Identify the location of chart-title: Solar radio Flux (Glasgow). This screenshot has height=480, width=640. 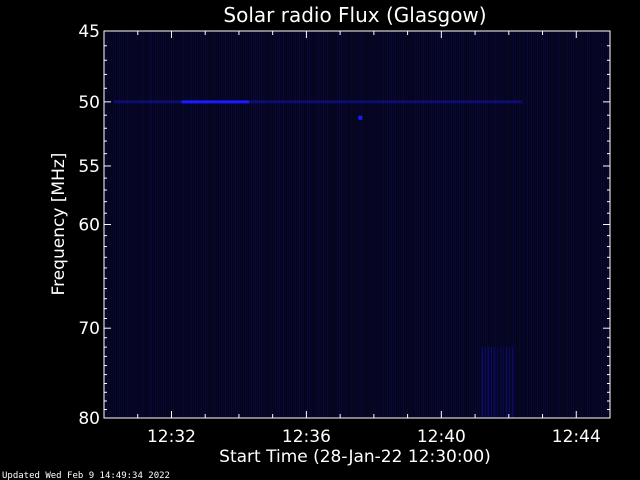
(354, 15).